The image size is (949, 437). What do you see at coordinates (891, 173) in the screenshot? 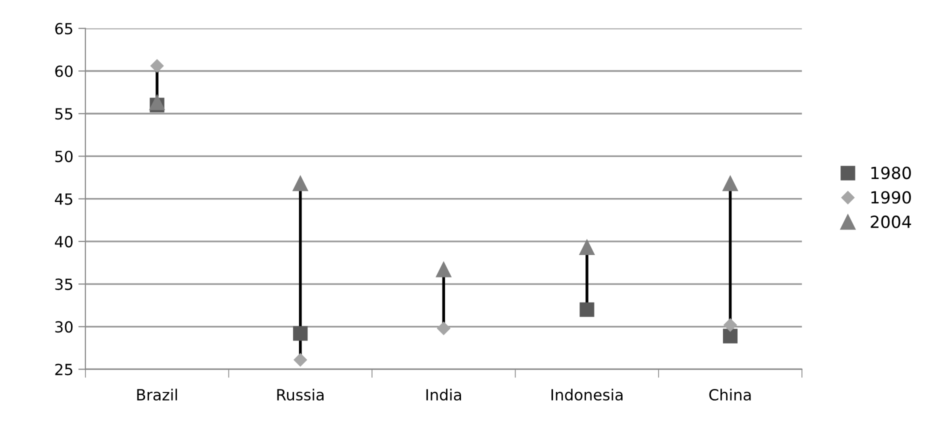
I see `legend-label: 1980` at bounding box center [891, 173].